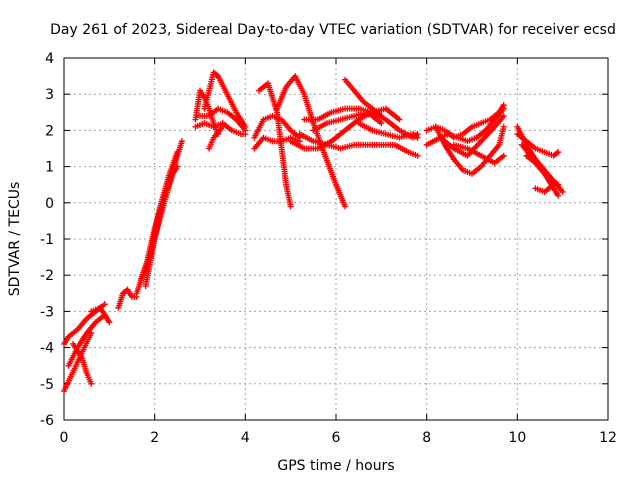 The width and height of the screenshot is (640, 480). I want to click on y-tick-label: -1, so click(47, 240).